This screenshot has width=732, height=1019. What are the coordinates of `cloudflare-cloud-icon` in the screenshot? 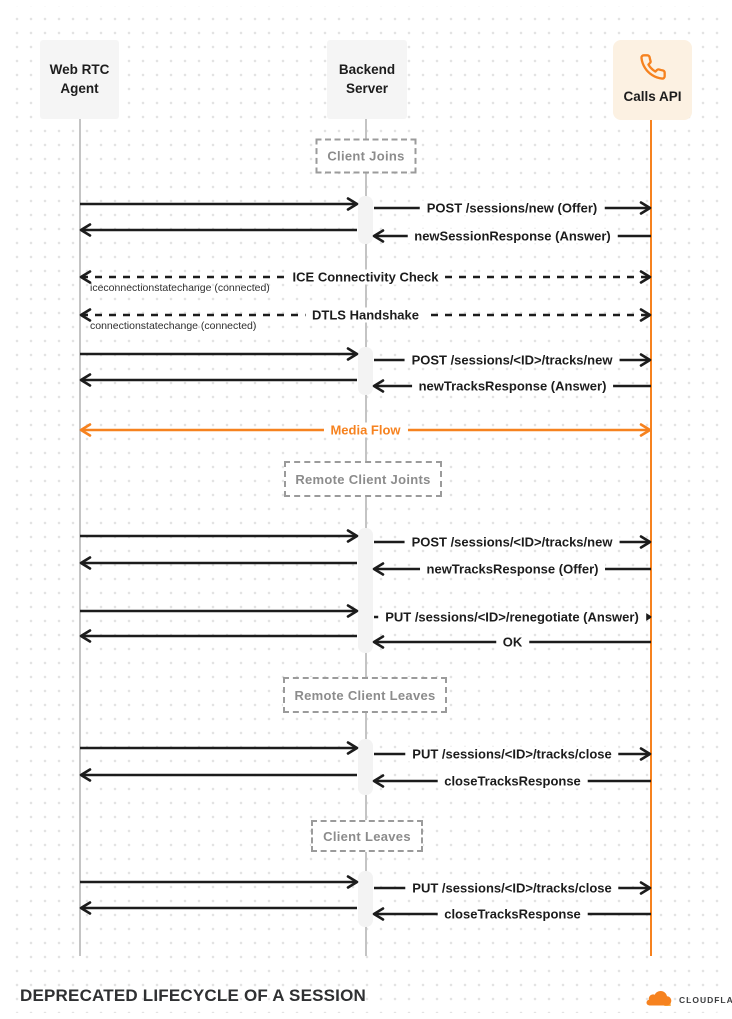 It's located at (660, 999).